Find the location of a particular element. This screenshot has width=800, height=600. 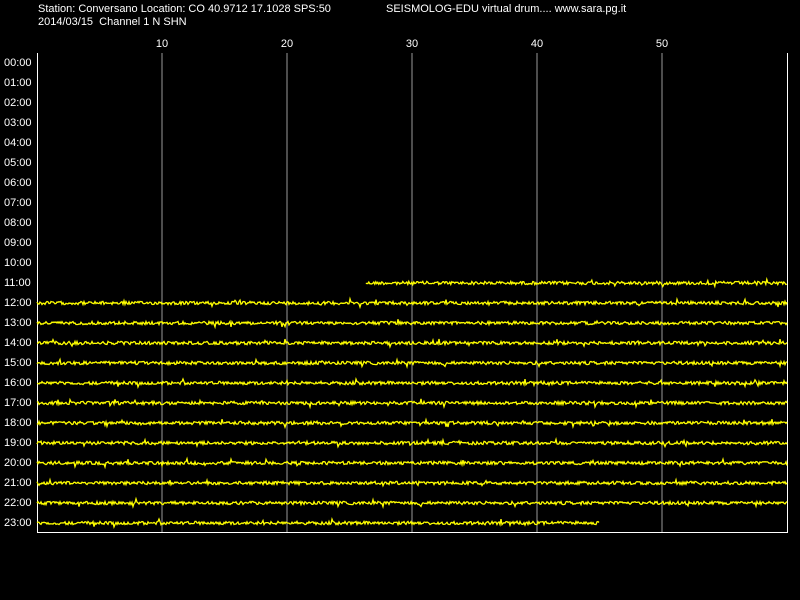

row-label: 20:00 is located at coordinates (18, 463).